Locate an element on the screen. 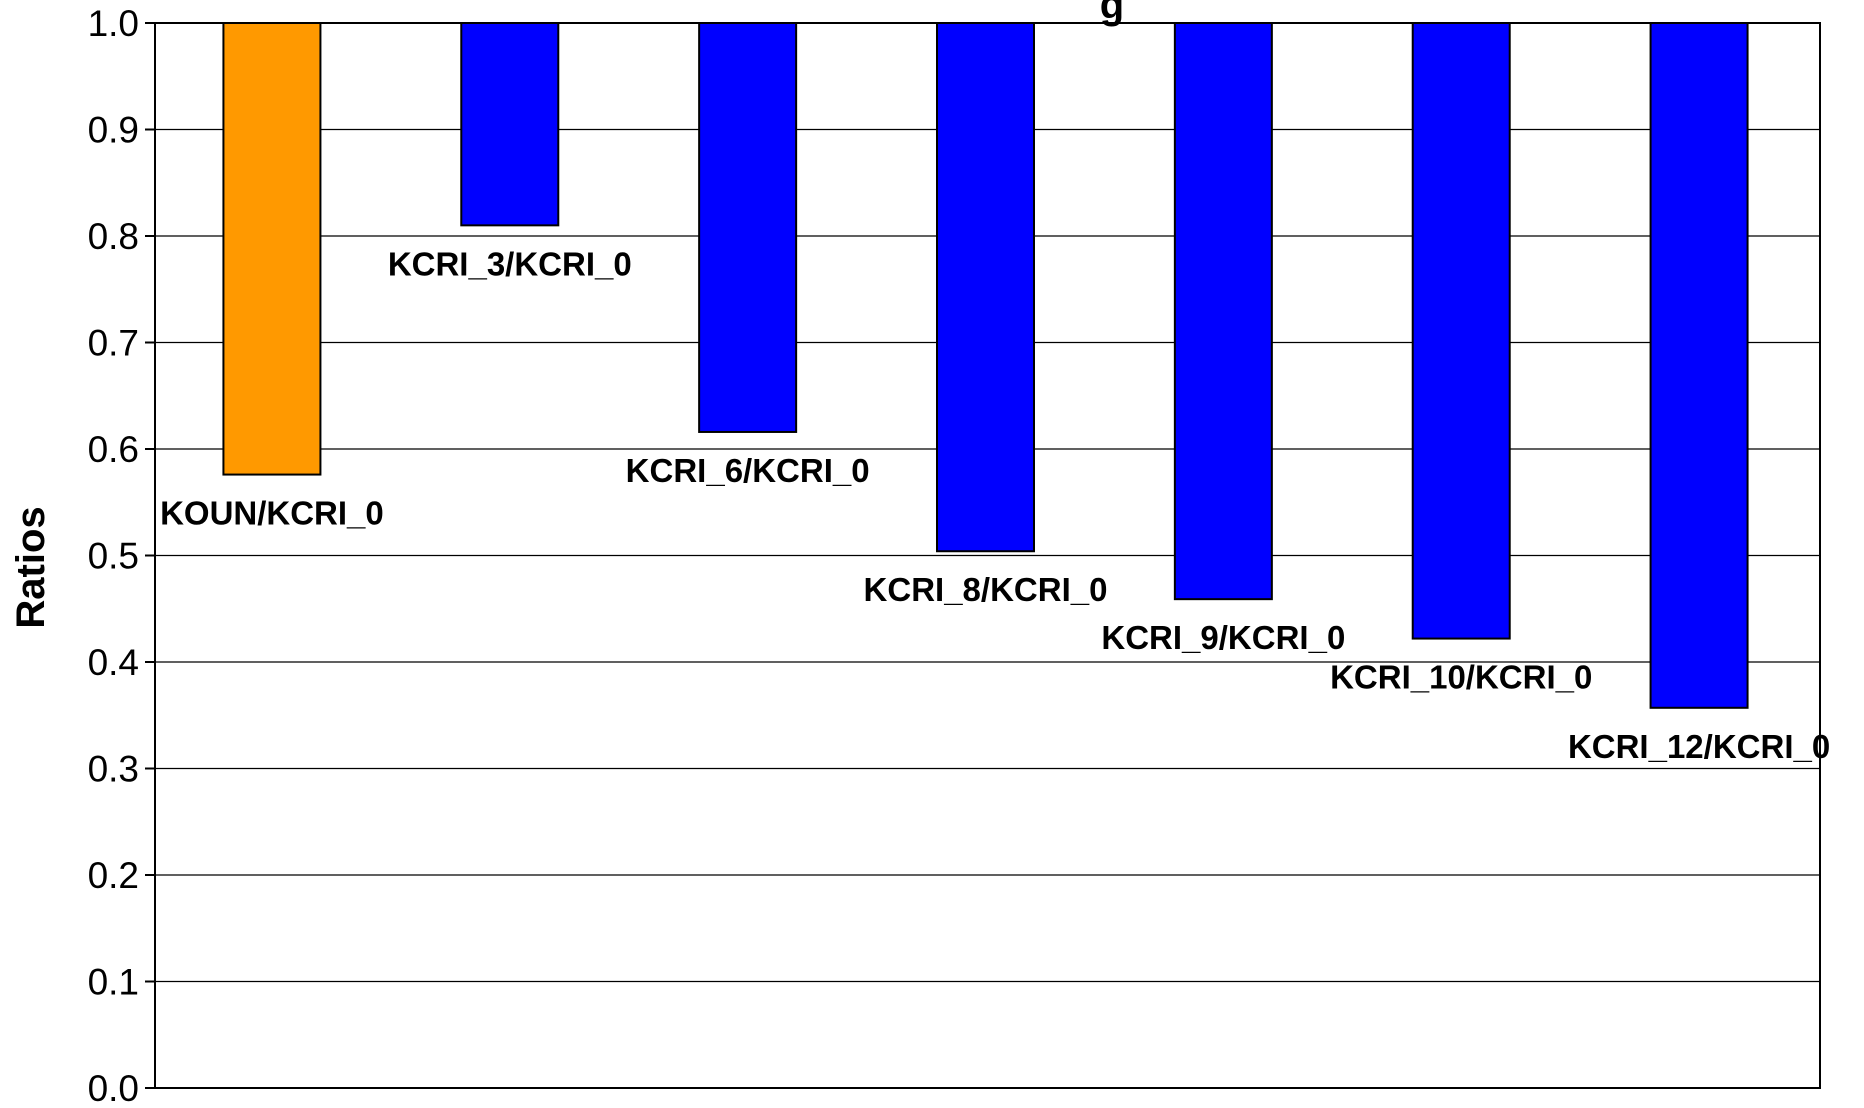 The width and height of the screenshot is (1864, 1108). y-tick-label: 0.7 is located at coordinates (113, 343).